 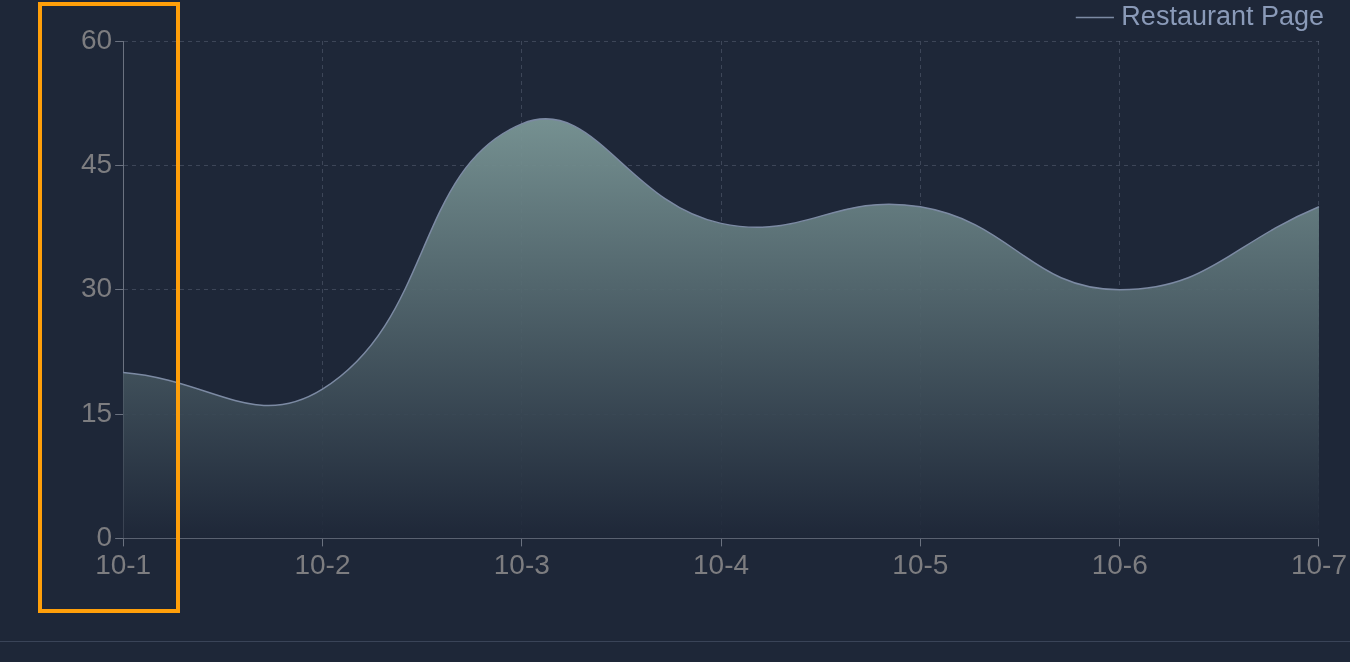 I want to click on x-tick-label: 10-5, so click(x=920, y=564).